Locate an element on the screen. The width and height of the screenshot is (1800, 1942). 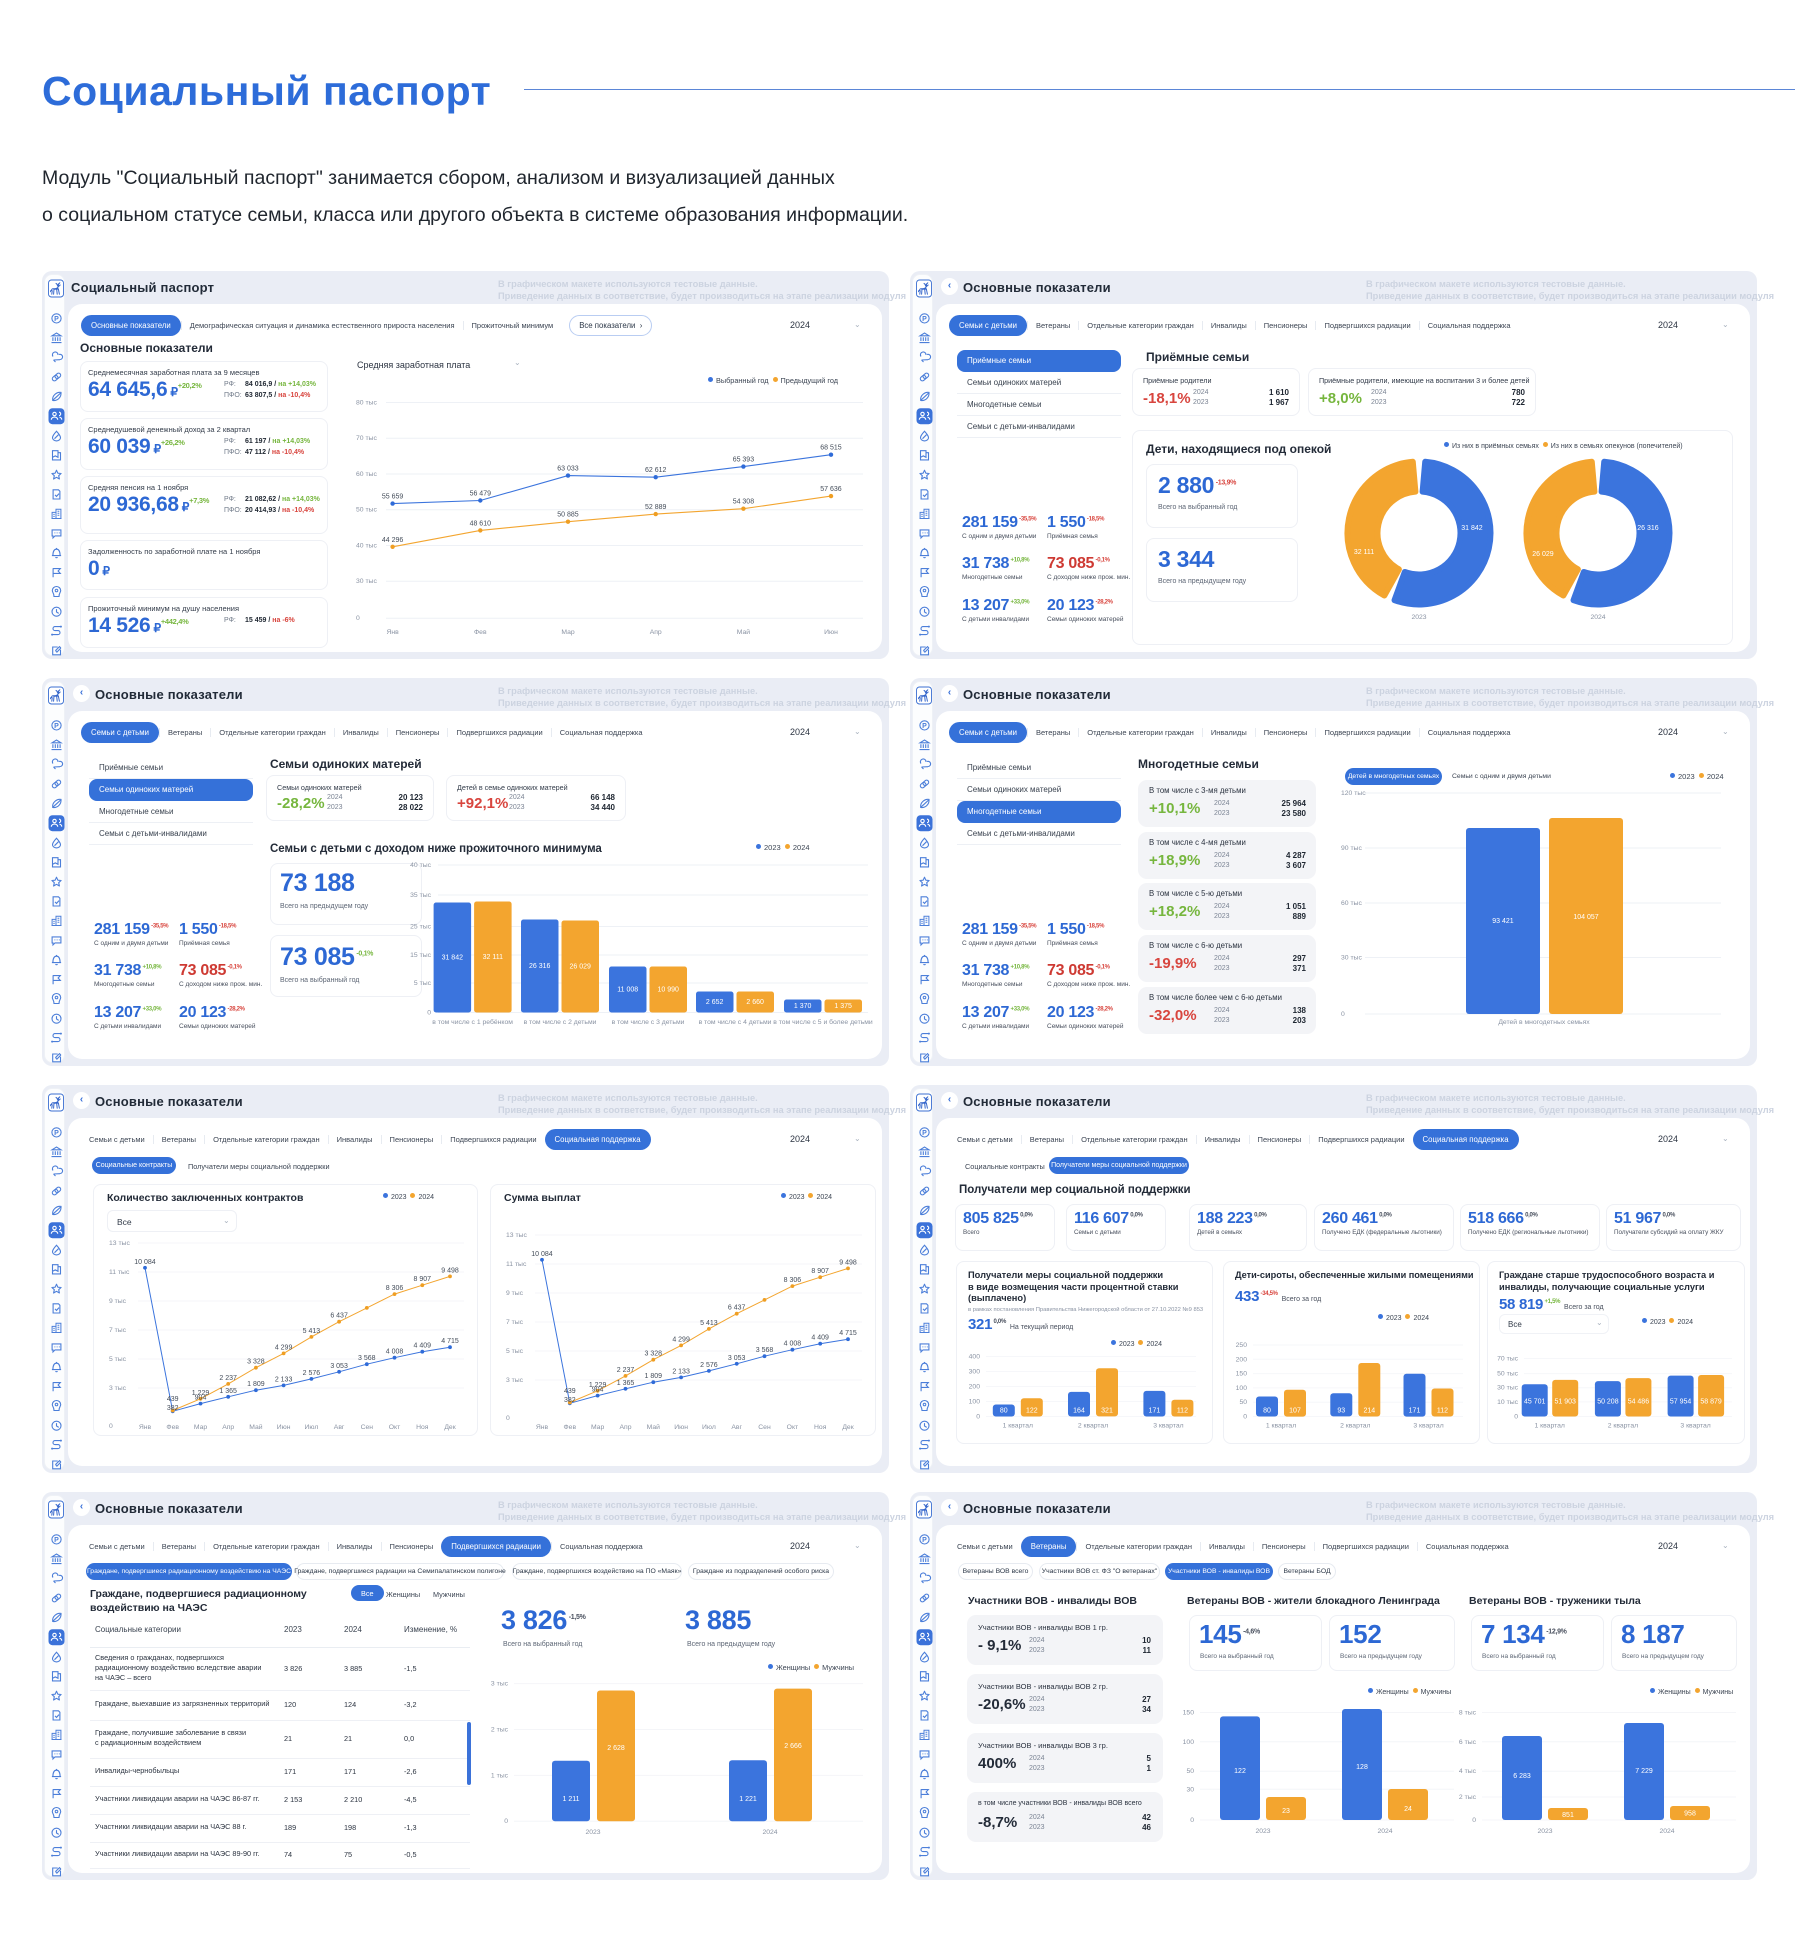
svg-text: 1 809 is located at coordinates (256, 1384).